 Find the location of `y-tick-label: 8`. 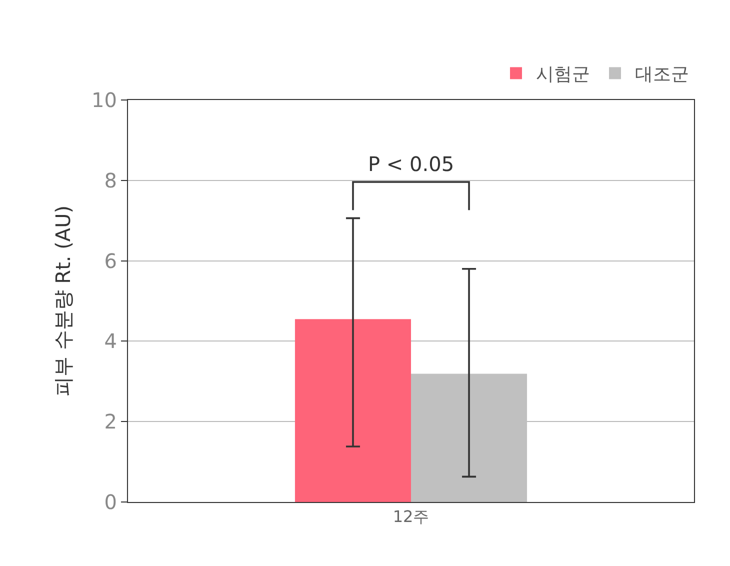

y-tick-label: 8 is located at coordinates (110, 180).